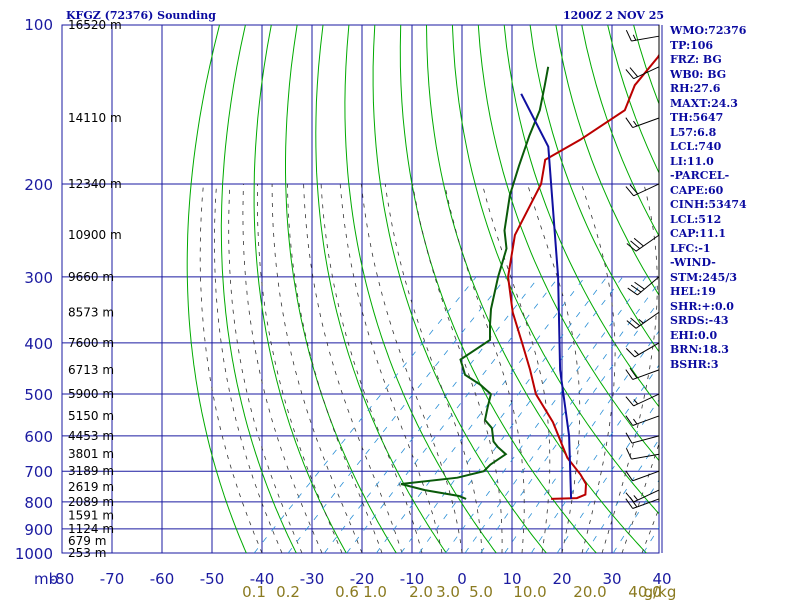 The width and height of the screenshot is (800, 600). Describe the element at coordinates (546, 296) in the screenshot. I see `parcel-line` at that location.